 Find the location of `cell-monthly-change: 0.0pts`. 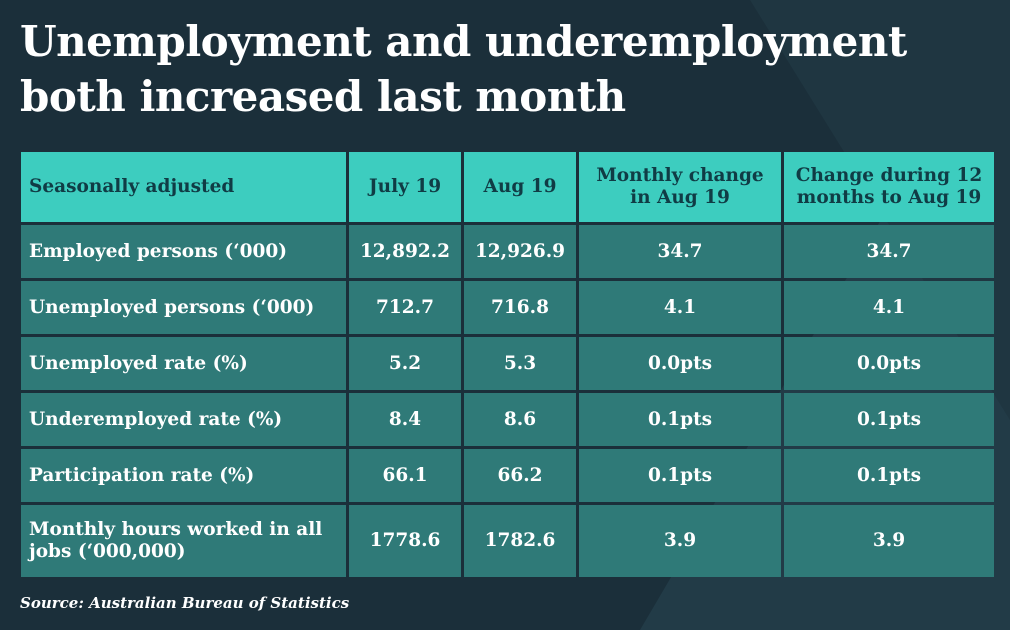

cell-monthly-change: 0.0pts is located at coordinates (680, 363).